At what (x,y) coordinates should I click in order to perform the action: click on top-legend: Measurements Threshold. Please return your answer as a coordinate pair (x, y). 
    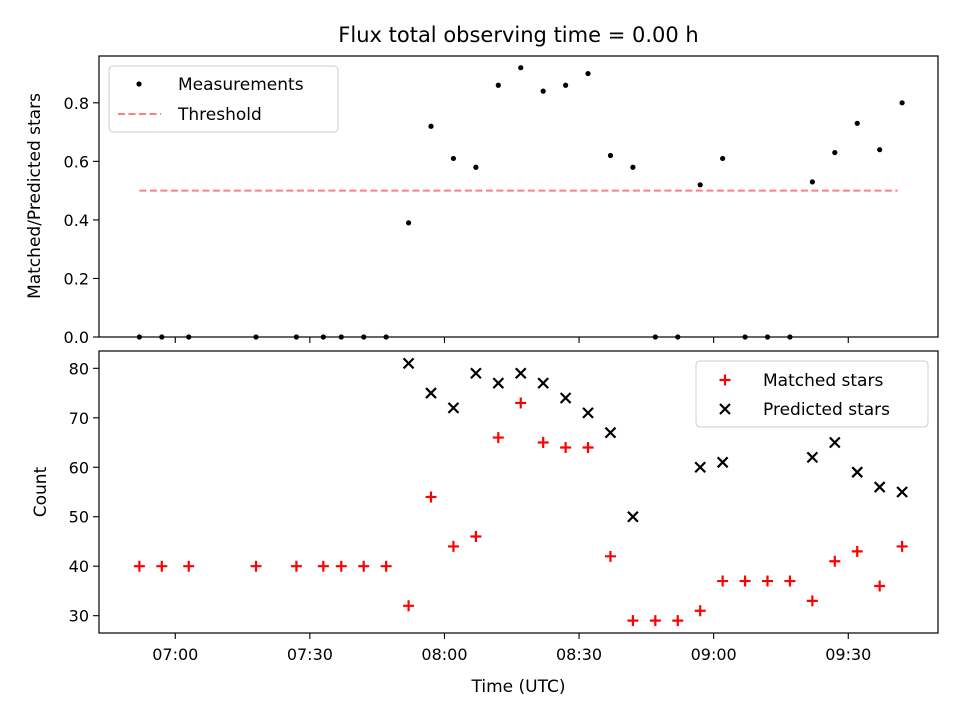
    Looking at the image, I should click on (223, 99).